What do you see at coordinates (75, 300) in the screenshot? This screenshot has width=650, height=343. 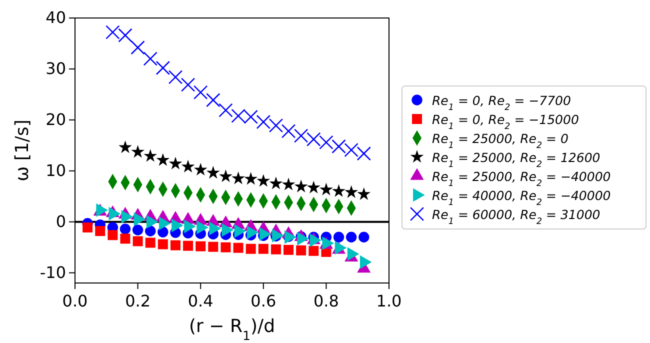 I see `x-tick-label: 0.0` at bounding box center [75, 300].